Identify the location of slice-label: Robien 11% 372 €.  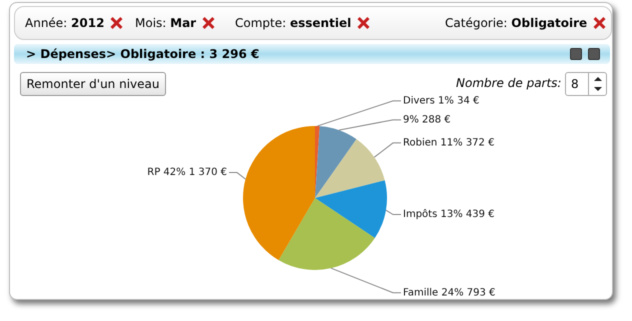
(448, 143).